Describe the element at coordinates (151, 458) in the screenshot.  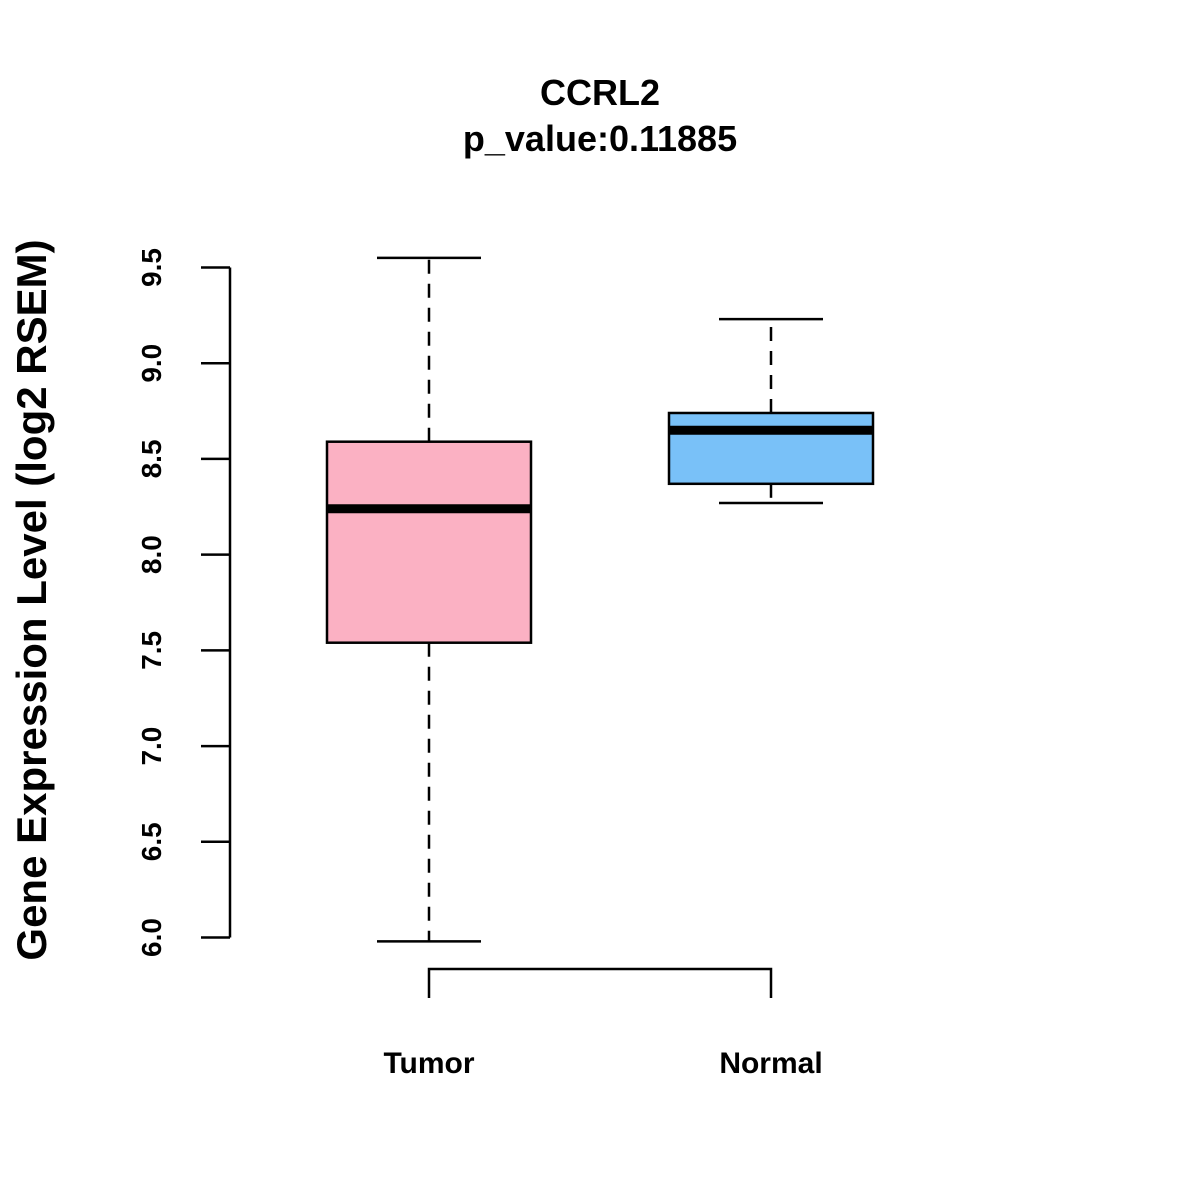
I see `y-tick-label: 8.5` at that location.